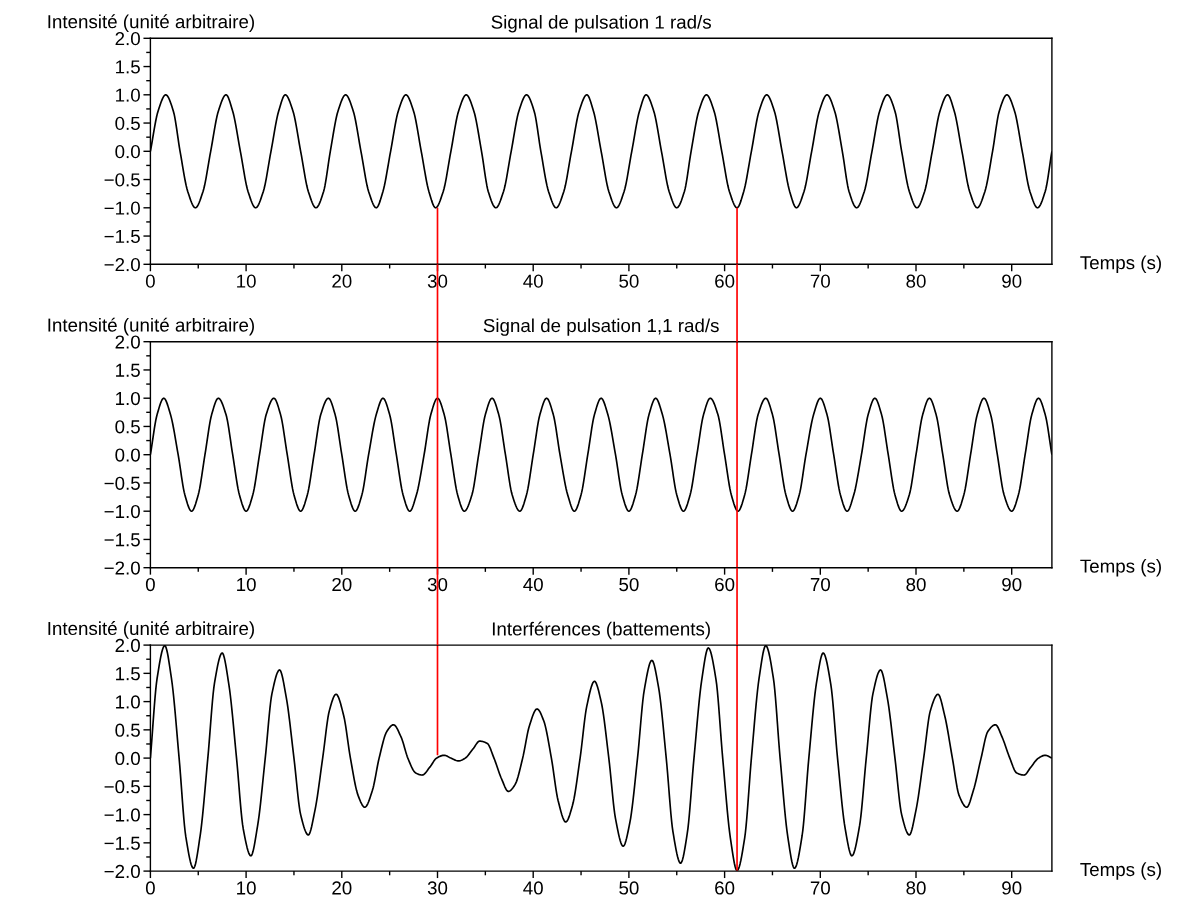 The width and height of the screenshot is (1200, 907). What do you see at coordinates (601, 23) in the screenshot?
I see `chart-title: Signal de pulsation 1 rad/s` at bounding box center [601, 23].